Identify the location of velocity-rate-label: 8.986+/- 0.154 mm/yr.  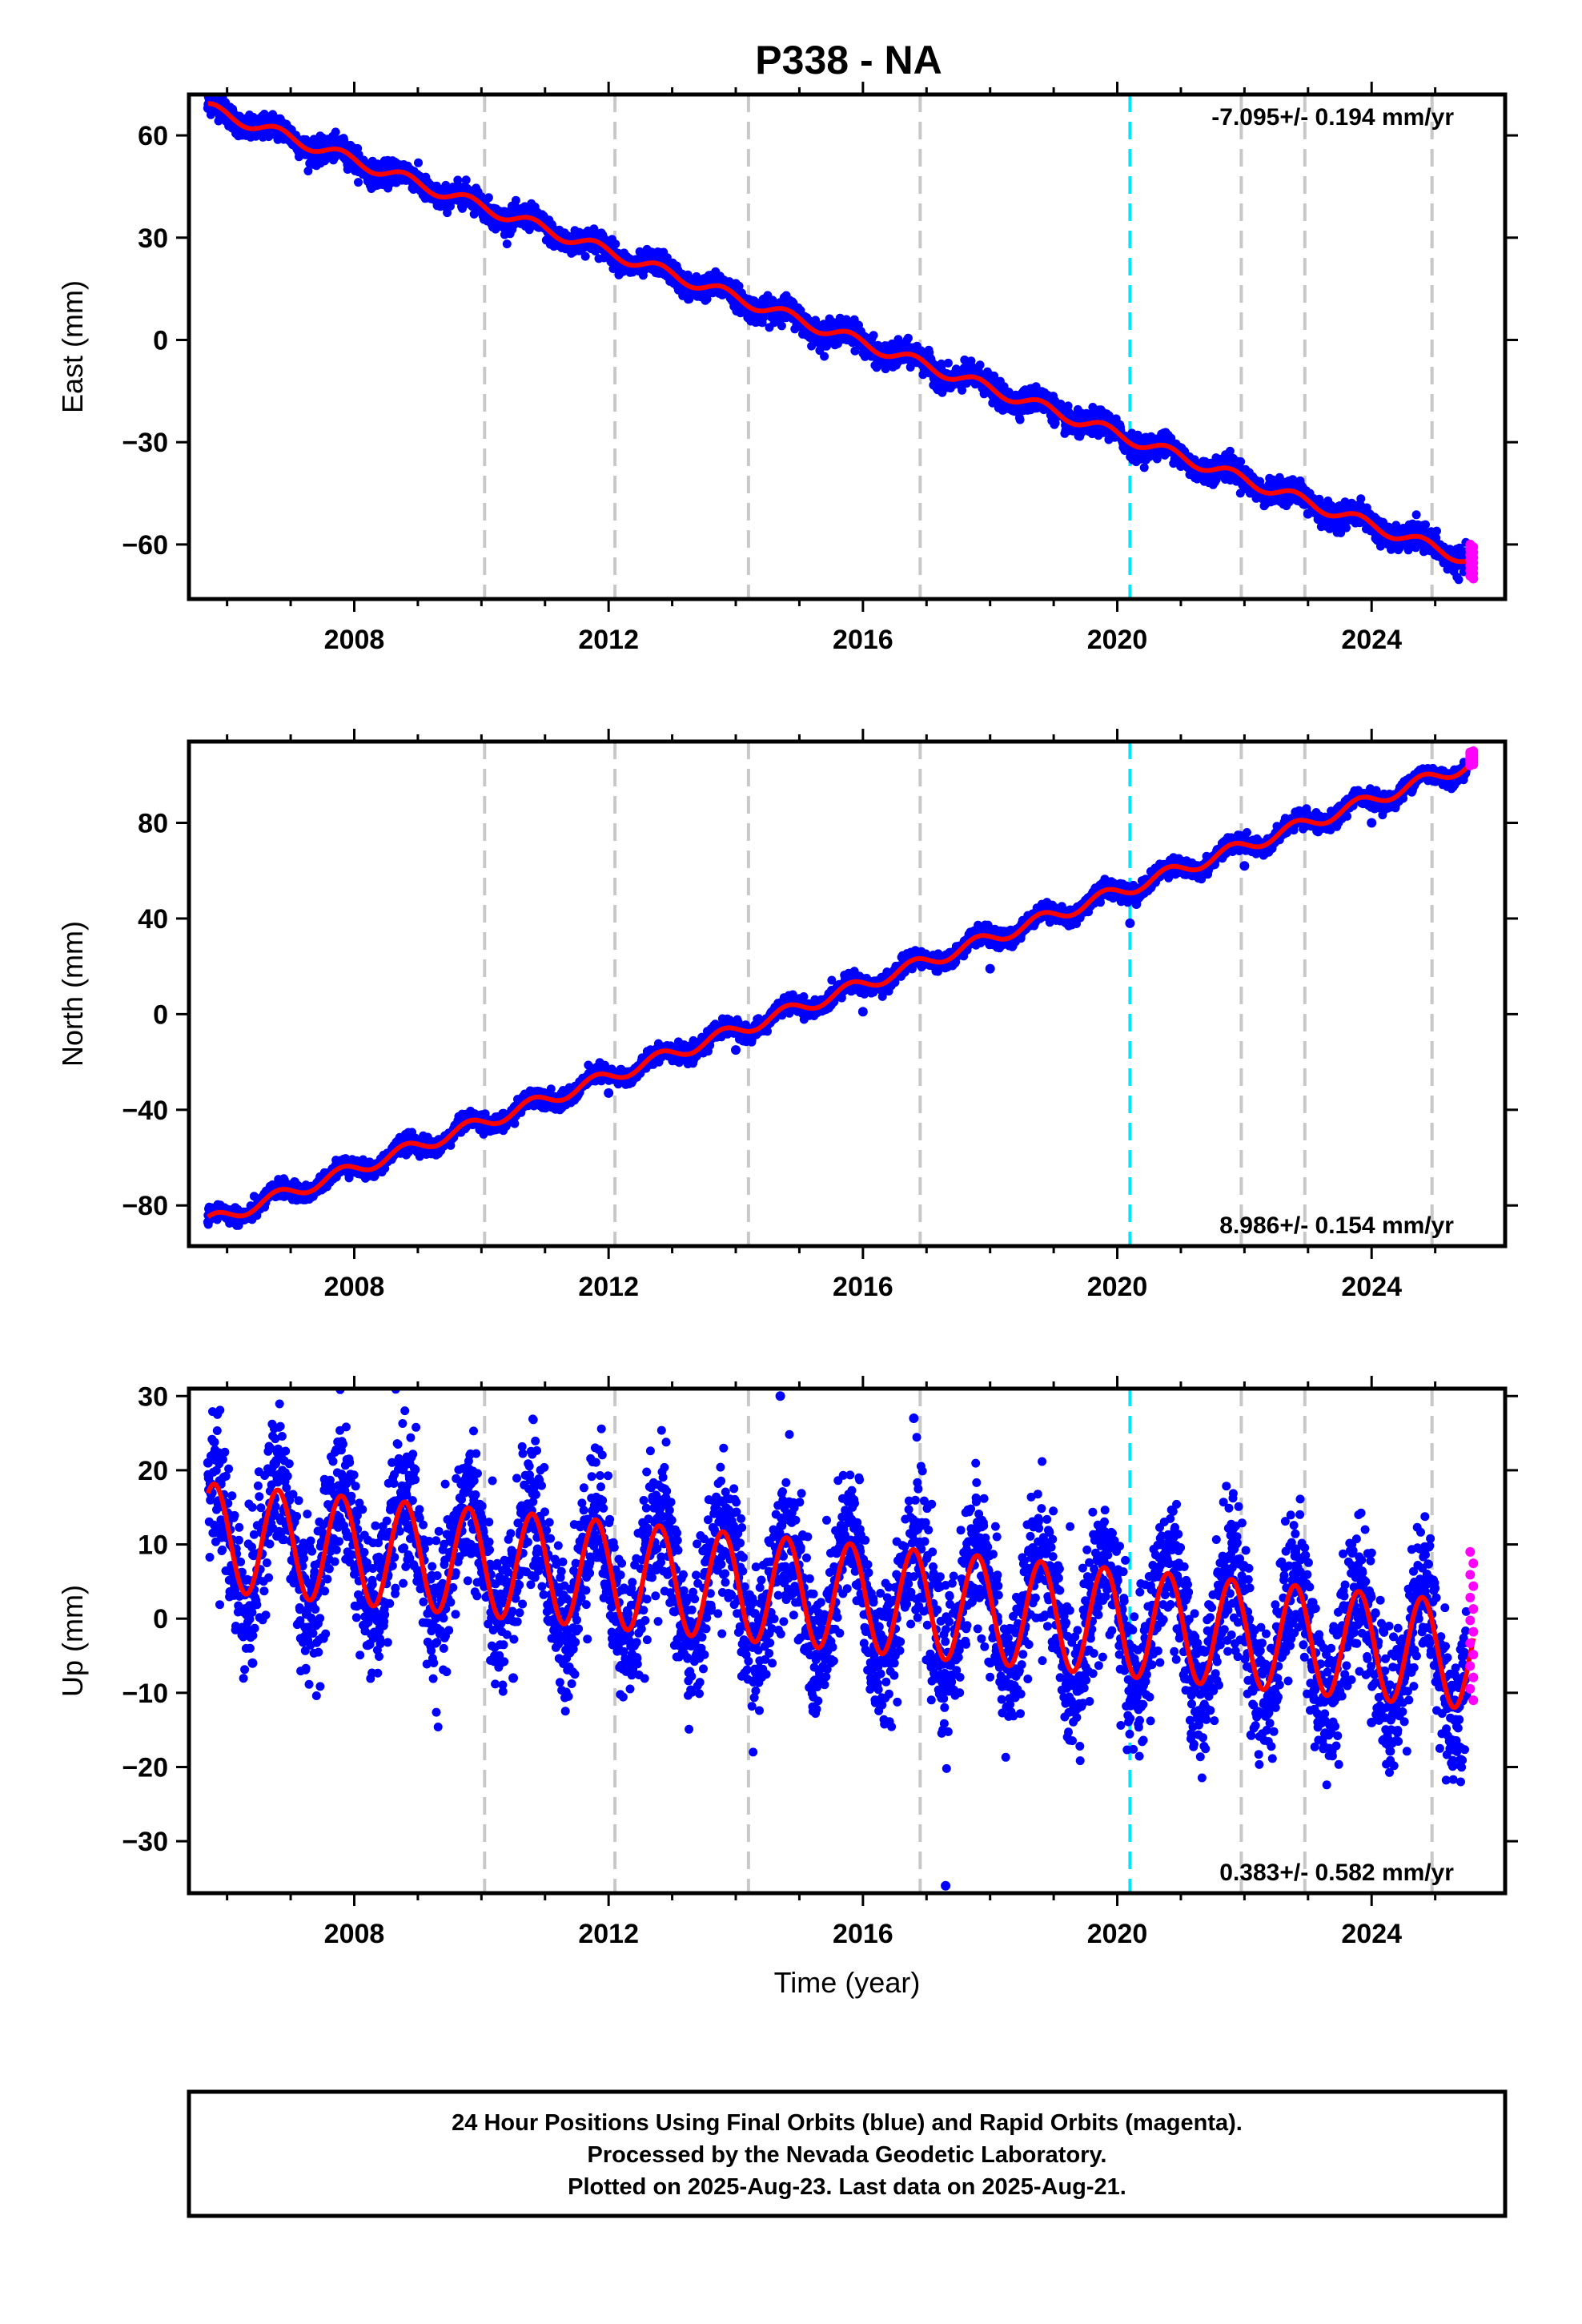
(1336, 1225).